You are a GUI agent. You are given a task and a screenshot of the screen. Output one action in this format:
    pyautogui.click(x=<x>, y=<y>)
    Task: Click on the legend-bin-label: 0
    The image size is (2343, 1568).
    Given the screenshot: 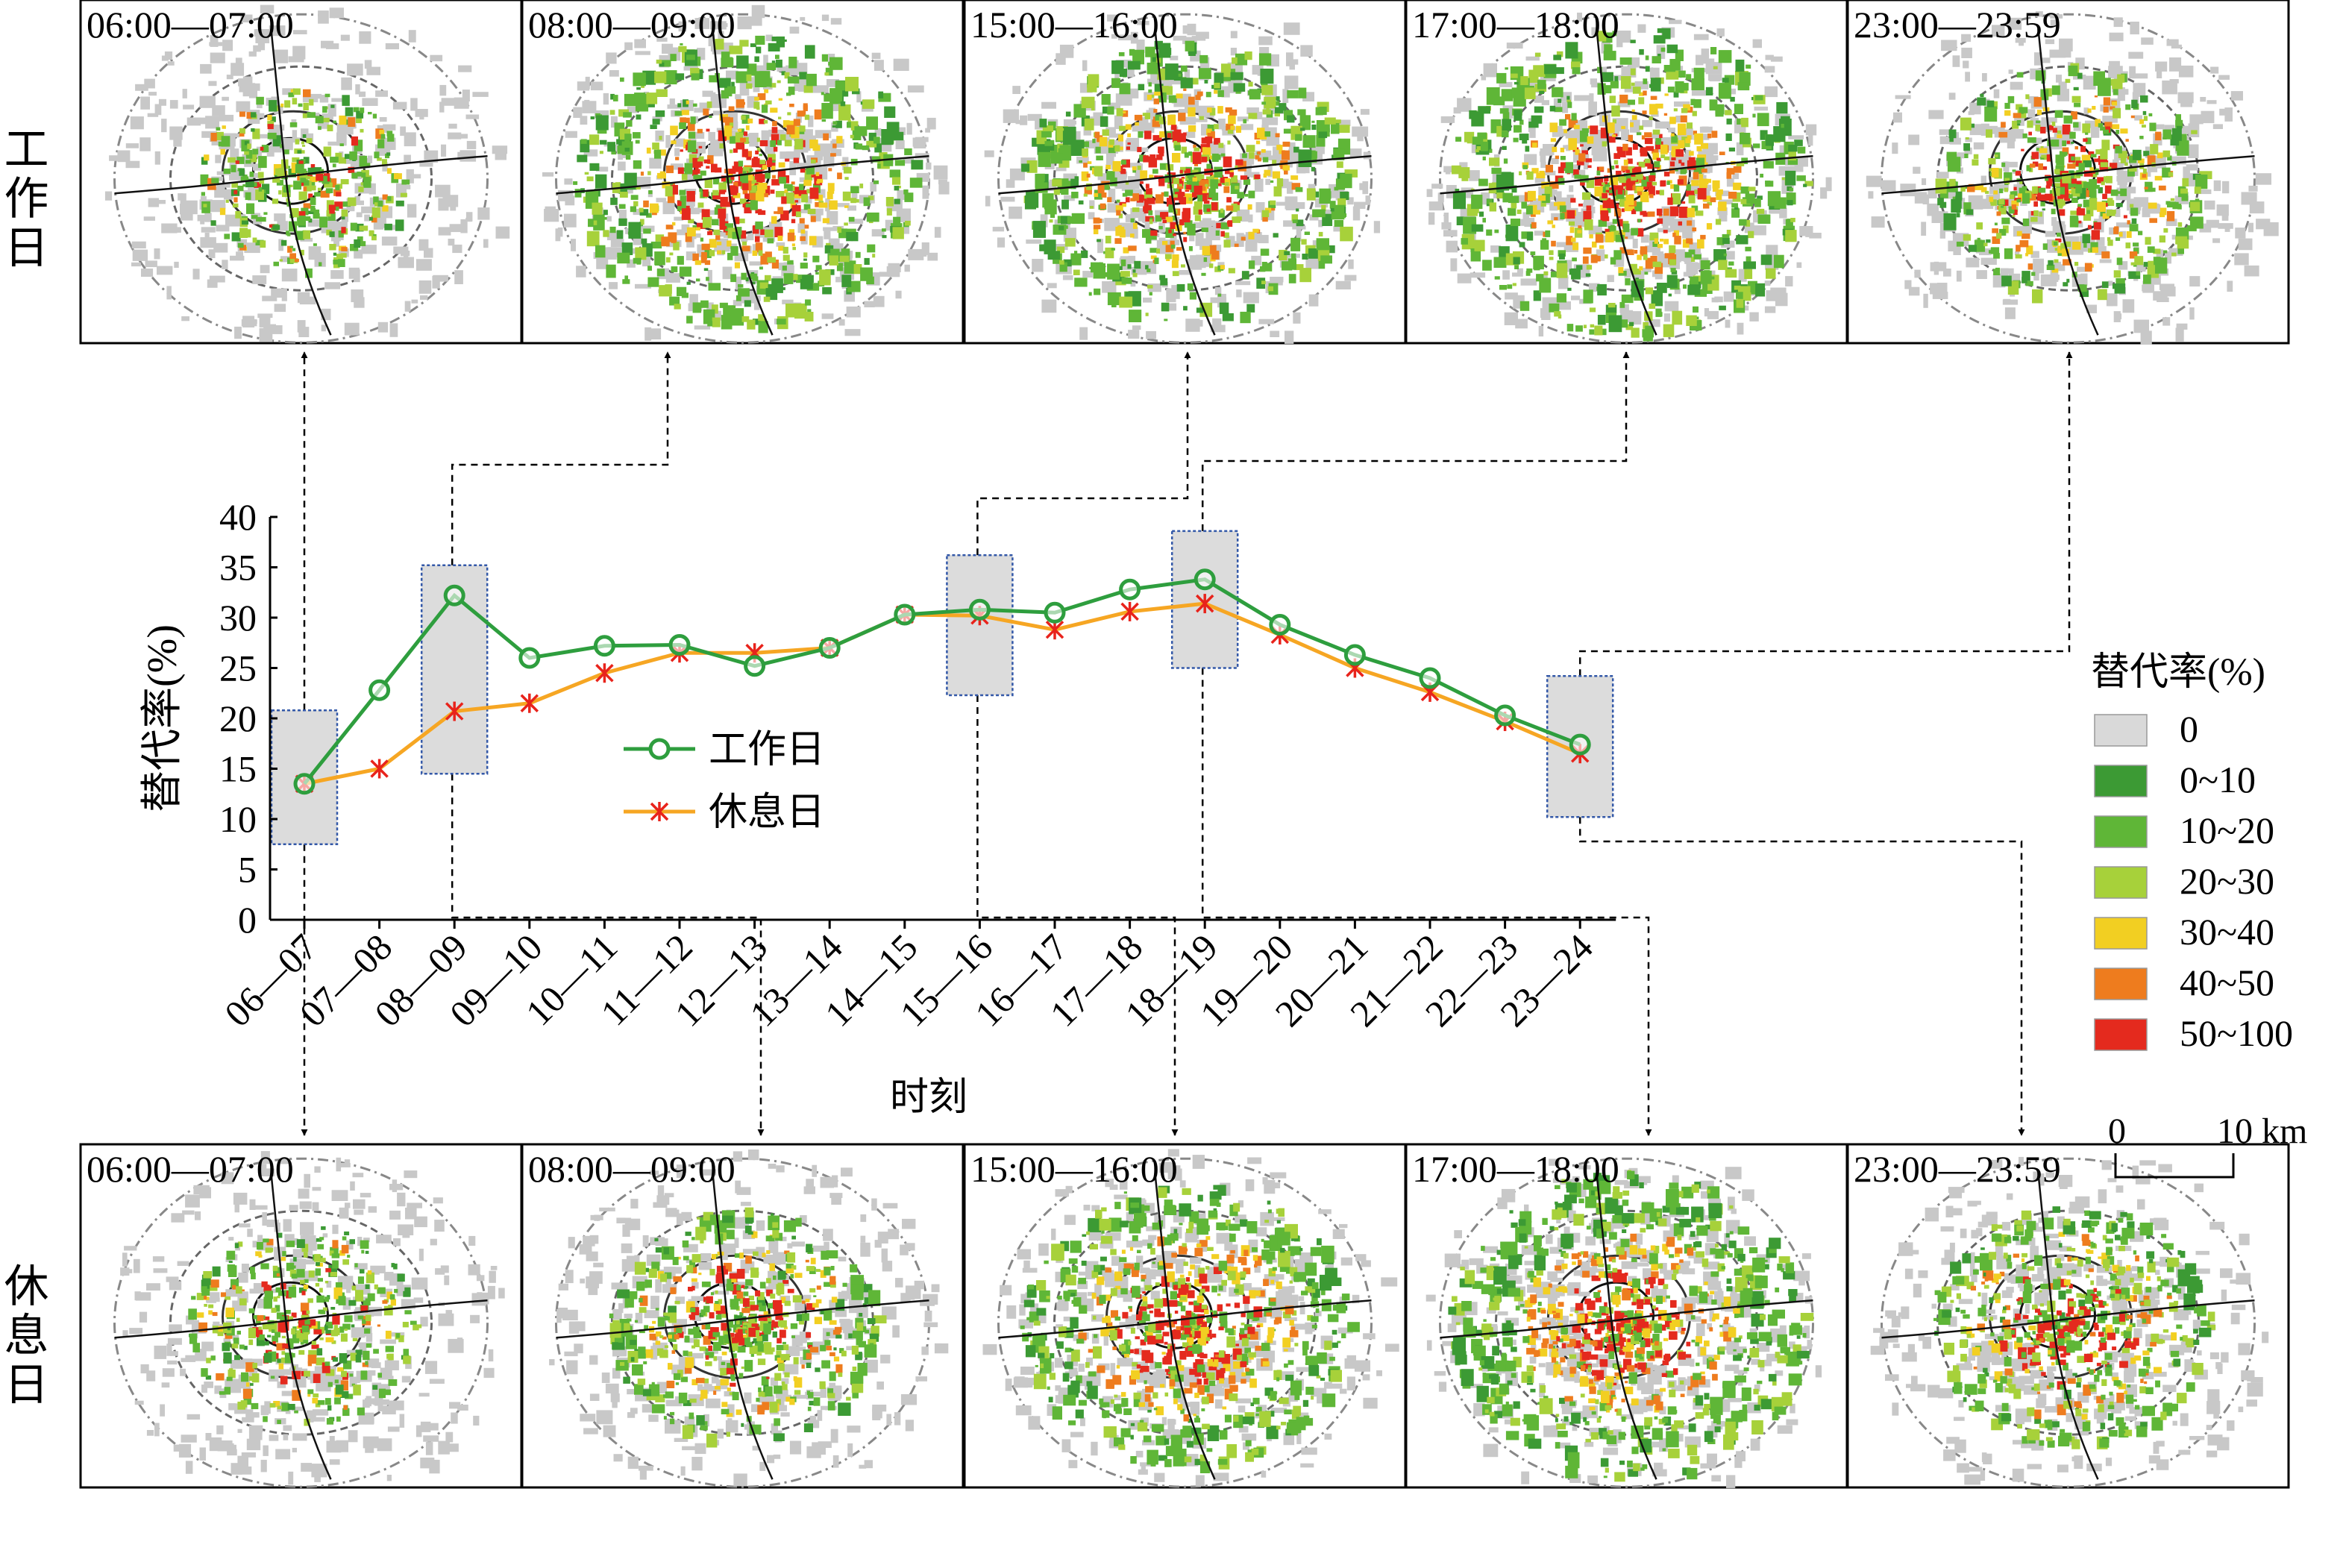 What is the action you would take?
    pyautogui.click(x=2189, y=729)
    